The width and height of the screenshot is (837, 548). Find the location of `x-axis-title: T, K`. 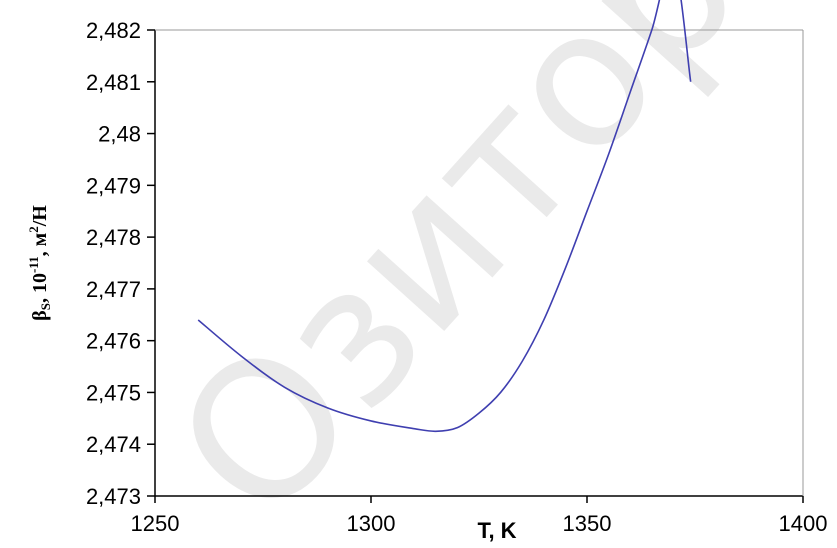

x-axis-title: T, K is located at coordinates (496, 530).